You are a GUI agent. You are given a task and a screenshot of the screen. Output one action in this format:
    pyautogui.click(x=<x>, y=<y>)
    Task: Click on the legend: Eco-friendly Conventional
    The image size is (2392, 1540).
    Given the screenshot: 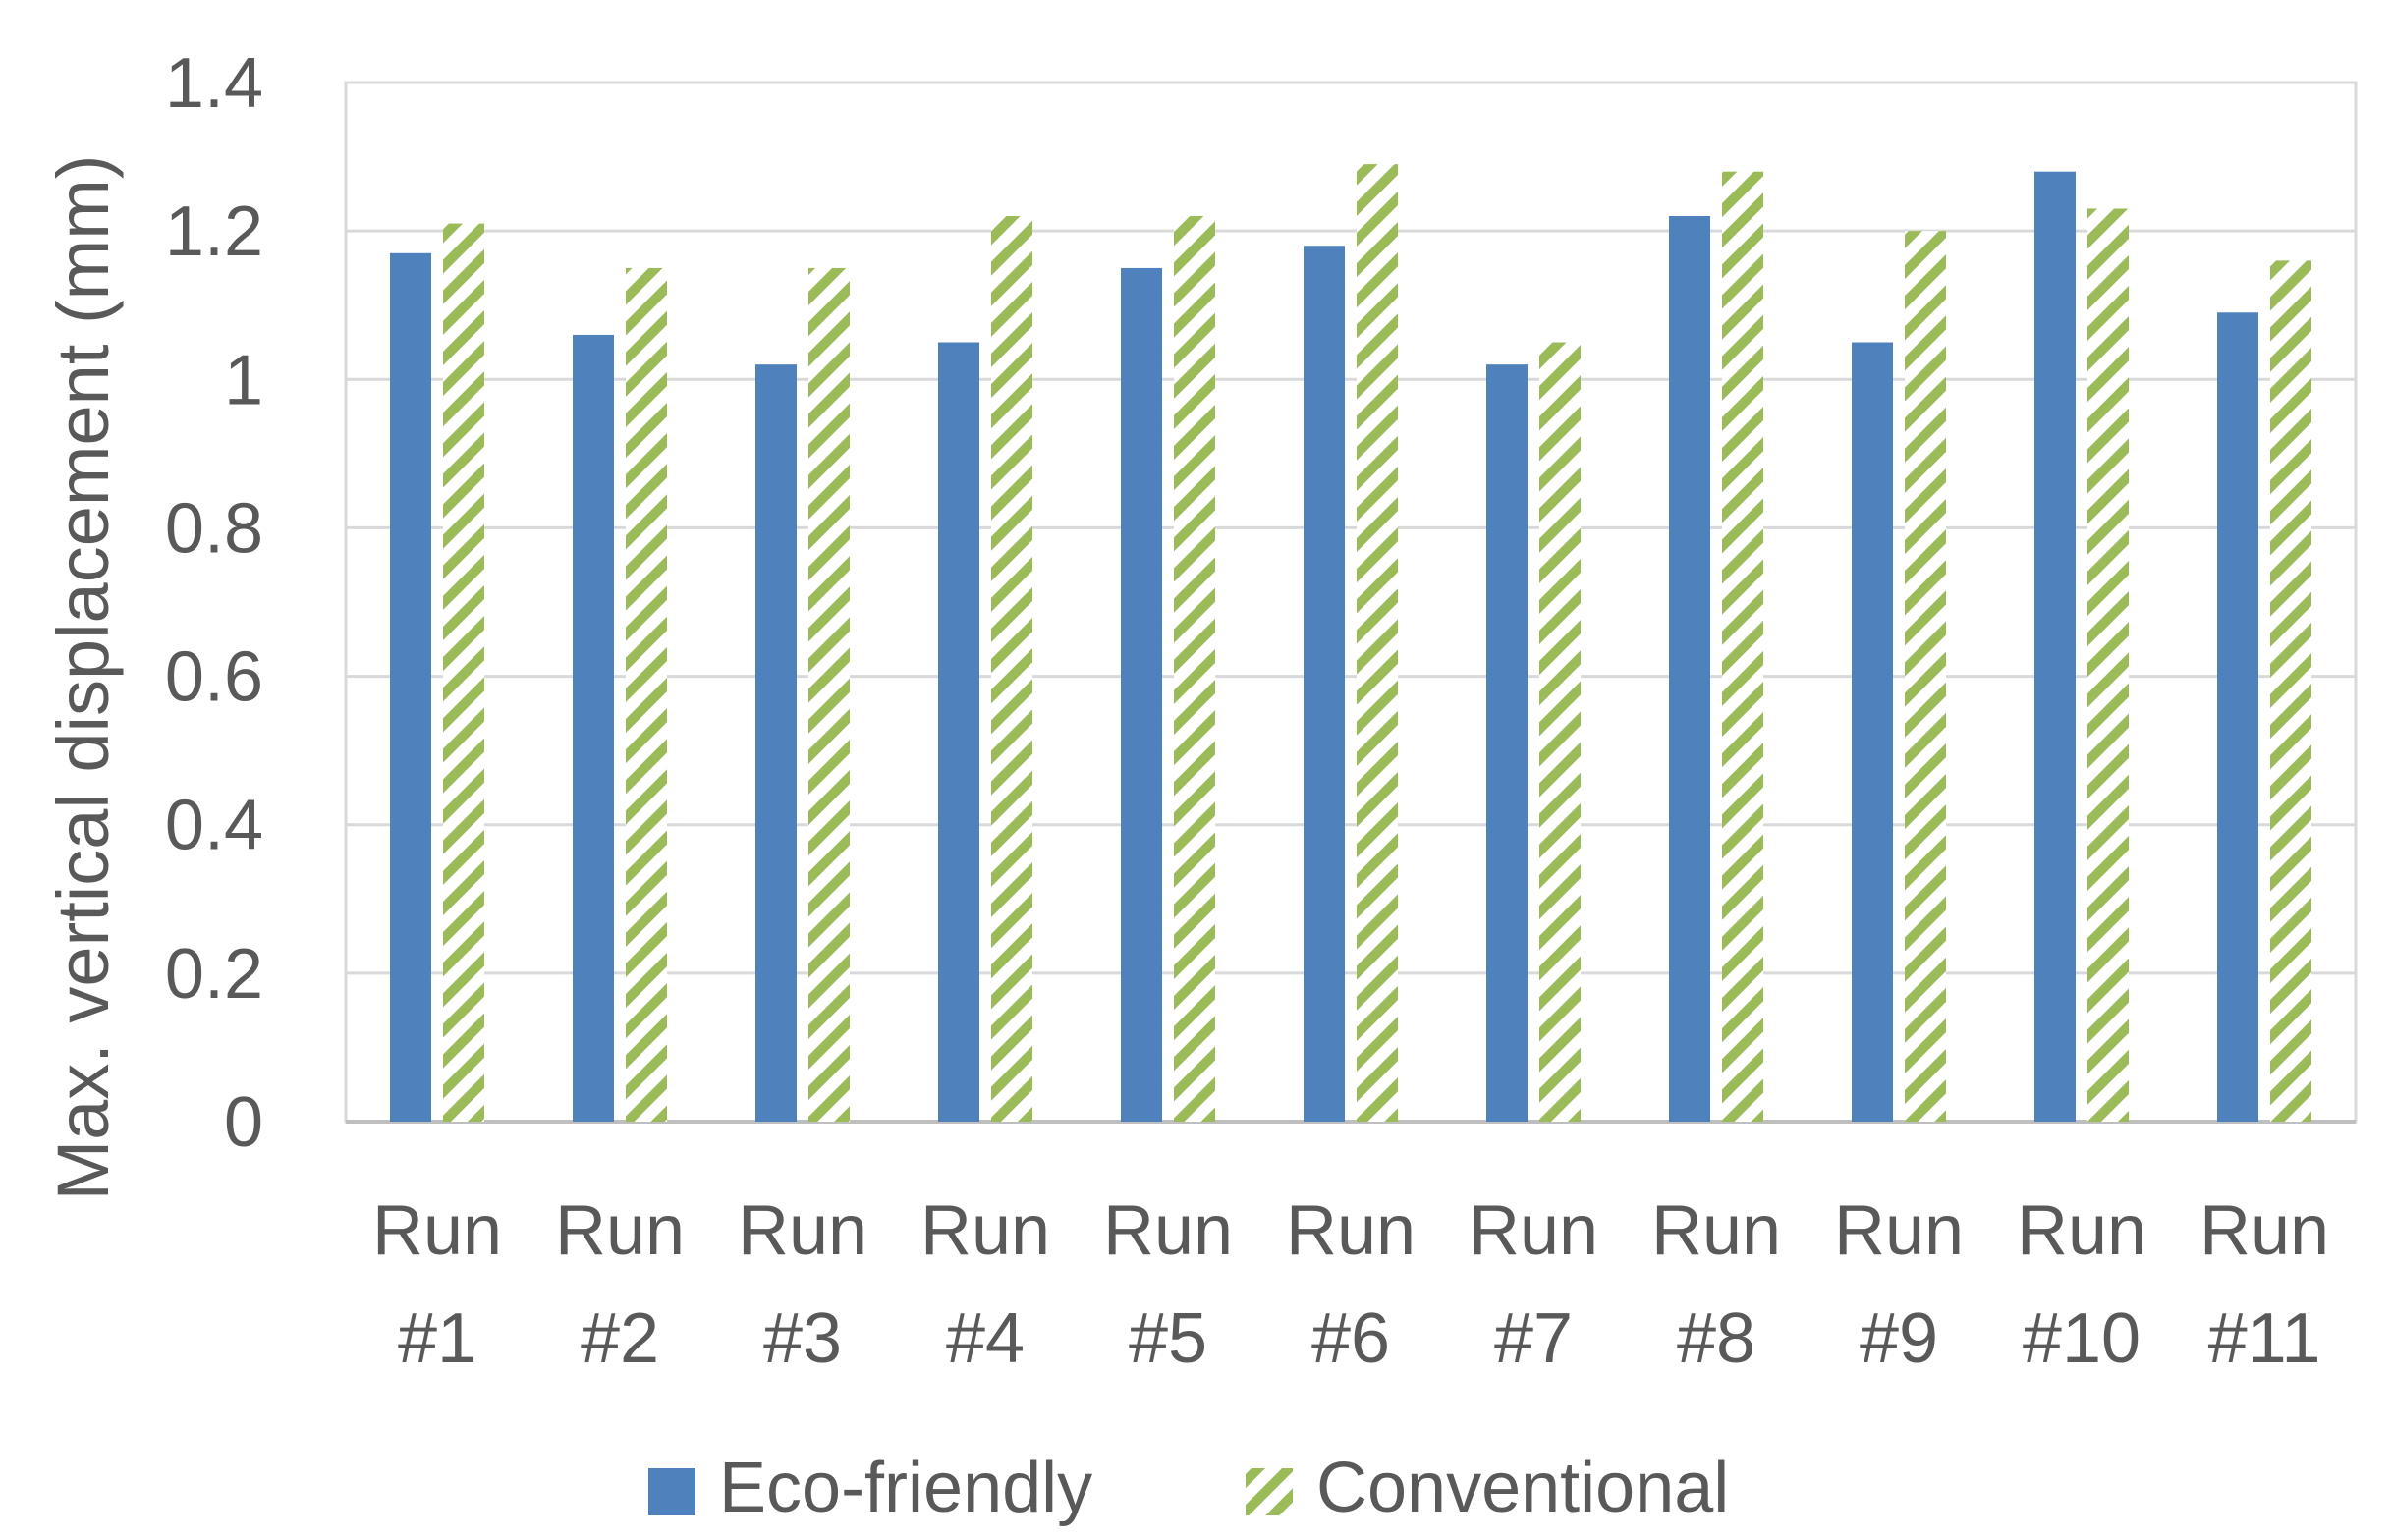 What is the action you would take?
    pyautogui.click(x=1188, y=1488)
    